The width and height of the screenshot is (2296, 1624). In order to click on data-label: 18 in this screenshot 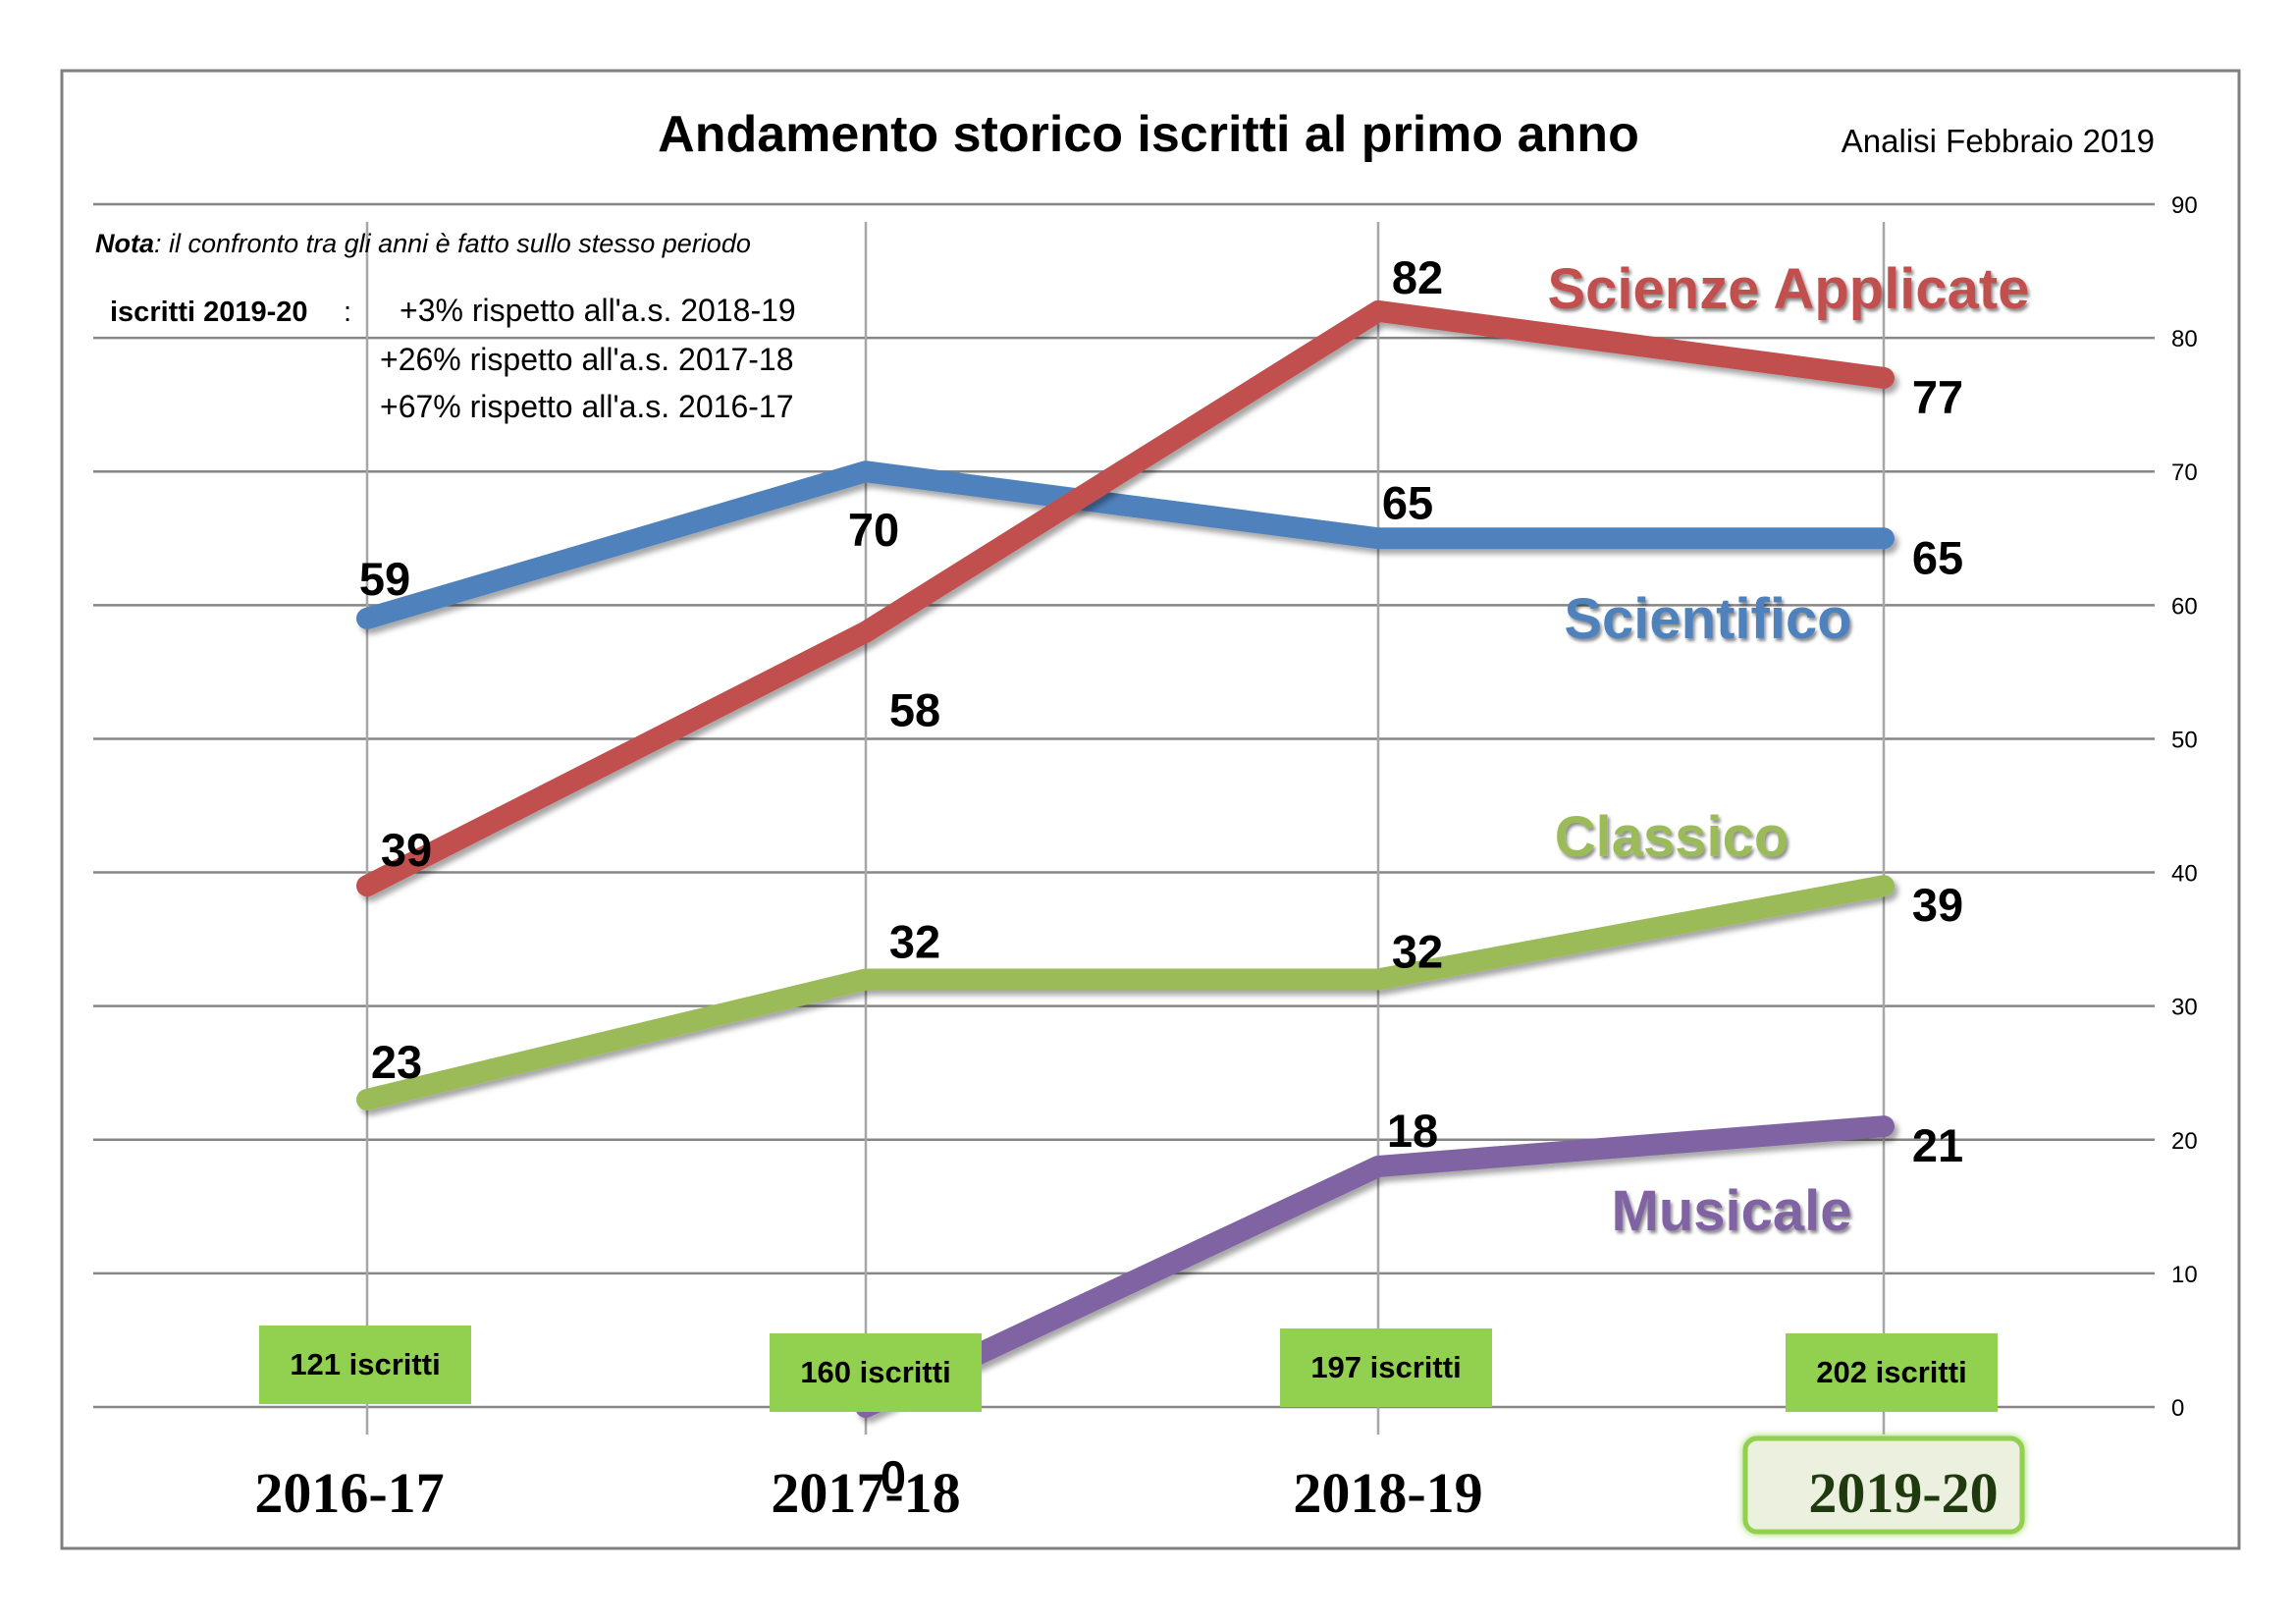, I will do `click(1412, 1131)`.